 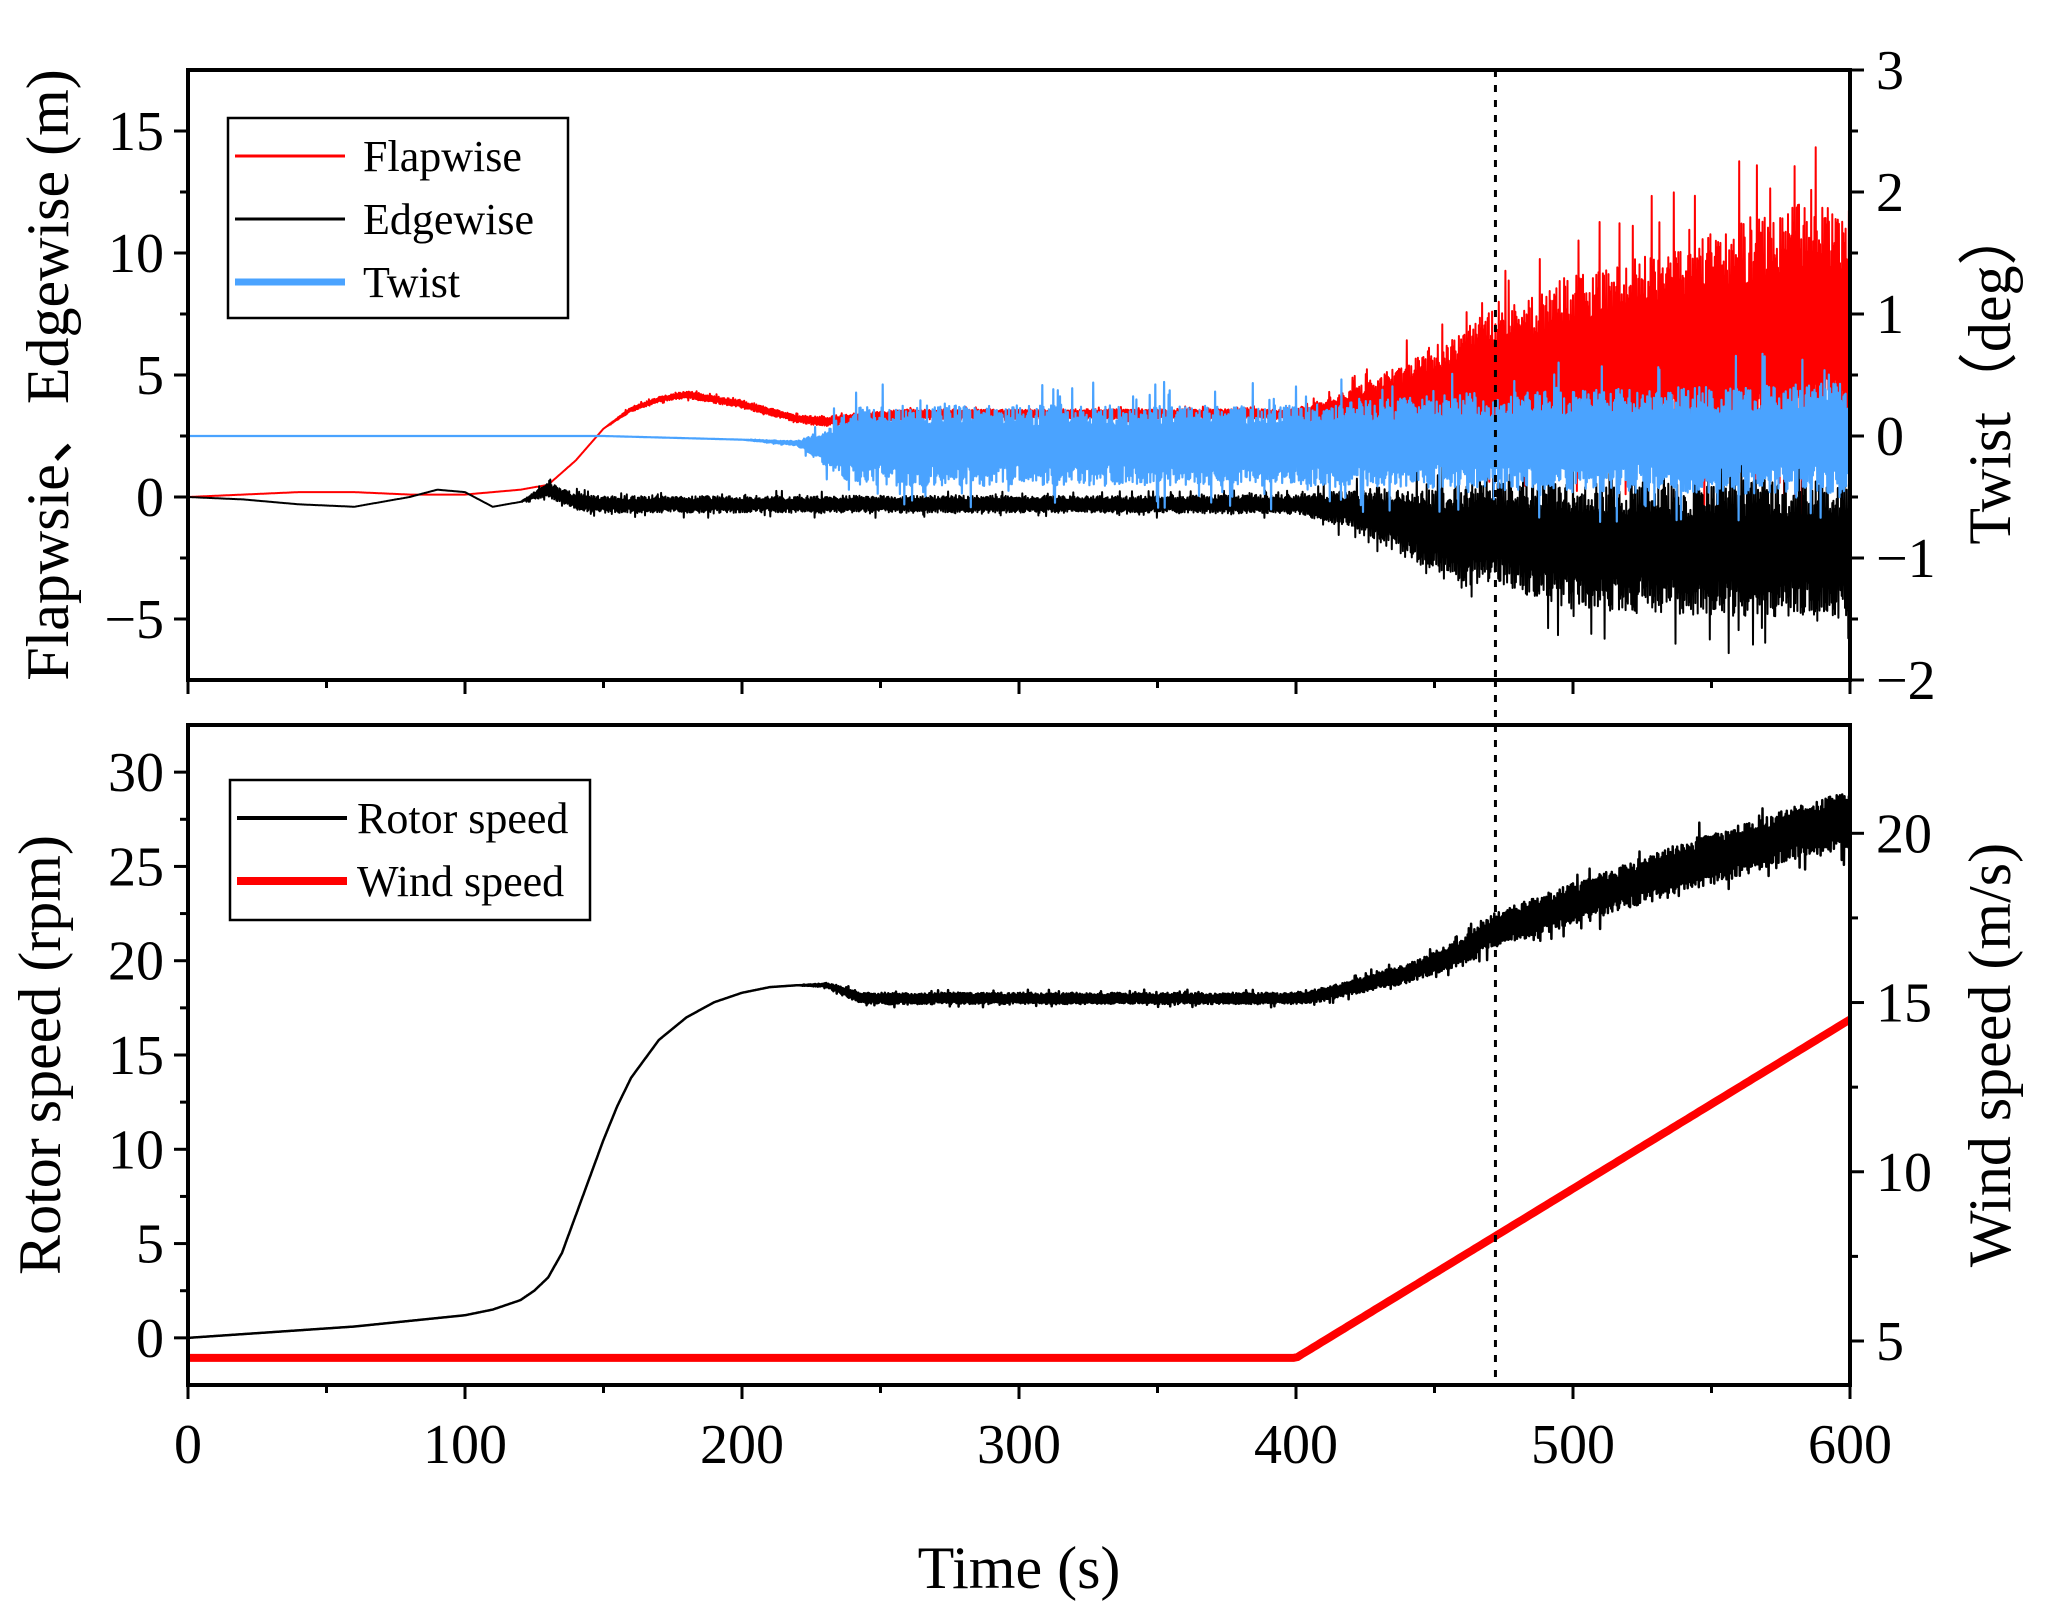 I want to click on top-y2-tick-label: −2, so click(x=1906, y=681).